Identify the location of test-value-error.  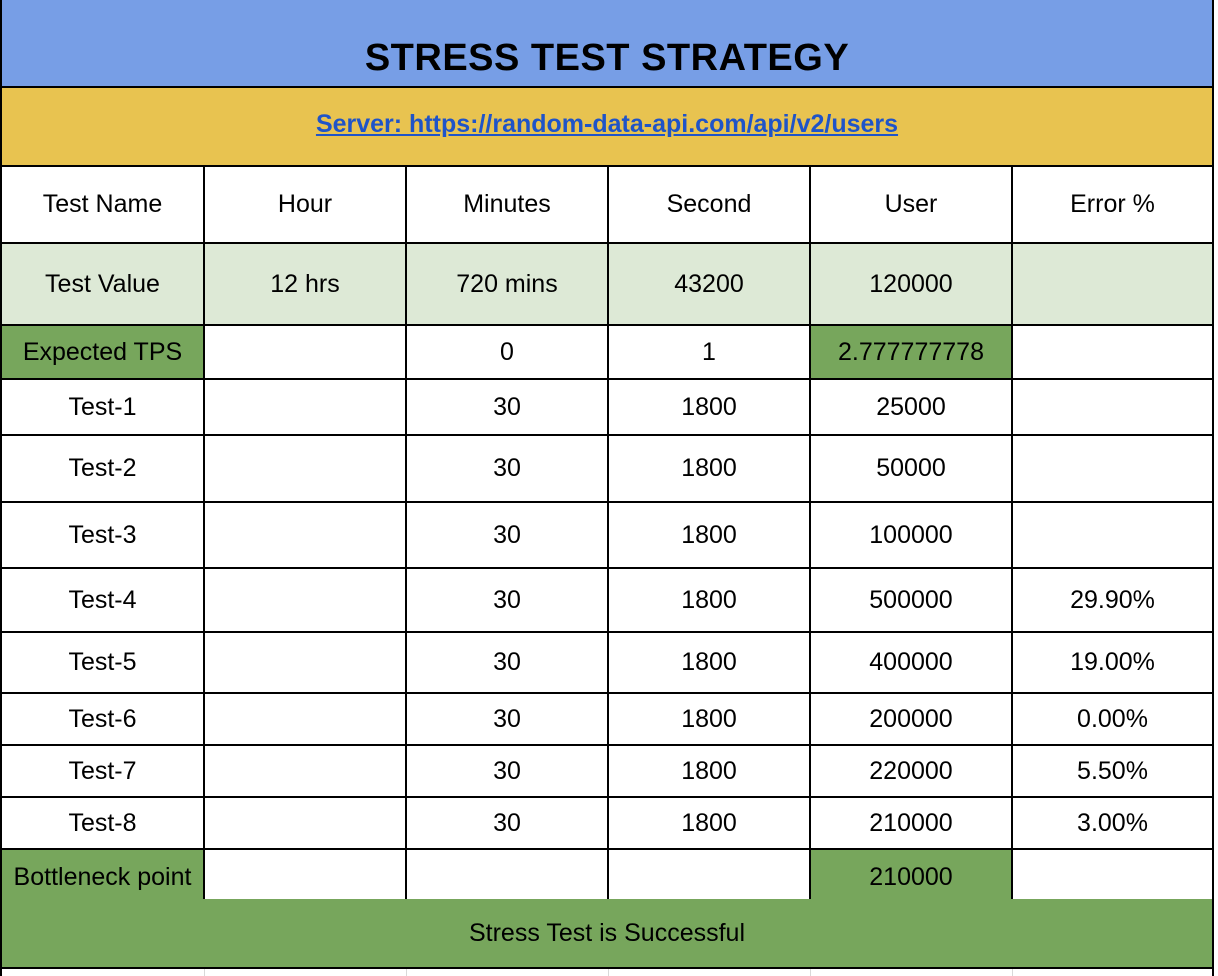
(1111, 284).